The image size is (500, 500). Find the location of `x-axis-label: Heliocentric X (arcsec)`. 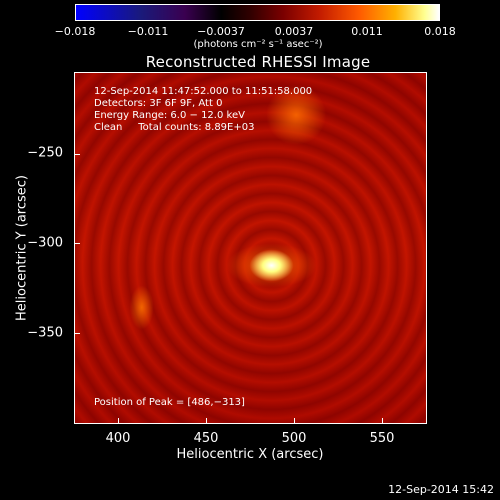

x-axis-label: Heliocentric X (arcsec) is located at coordinates (250, 454).